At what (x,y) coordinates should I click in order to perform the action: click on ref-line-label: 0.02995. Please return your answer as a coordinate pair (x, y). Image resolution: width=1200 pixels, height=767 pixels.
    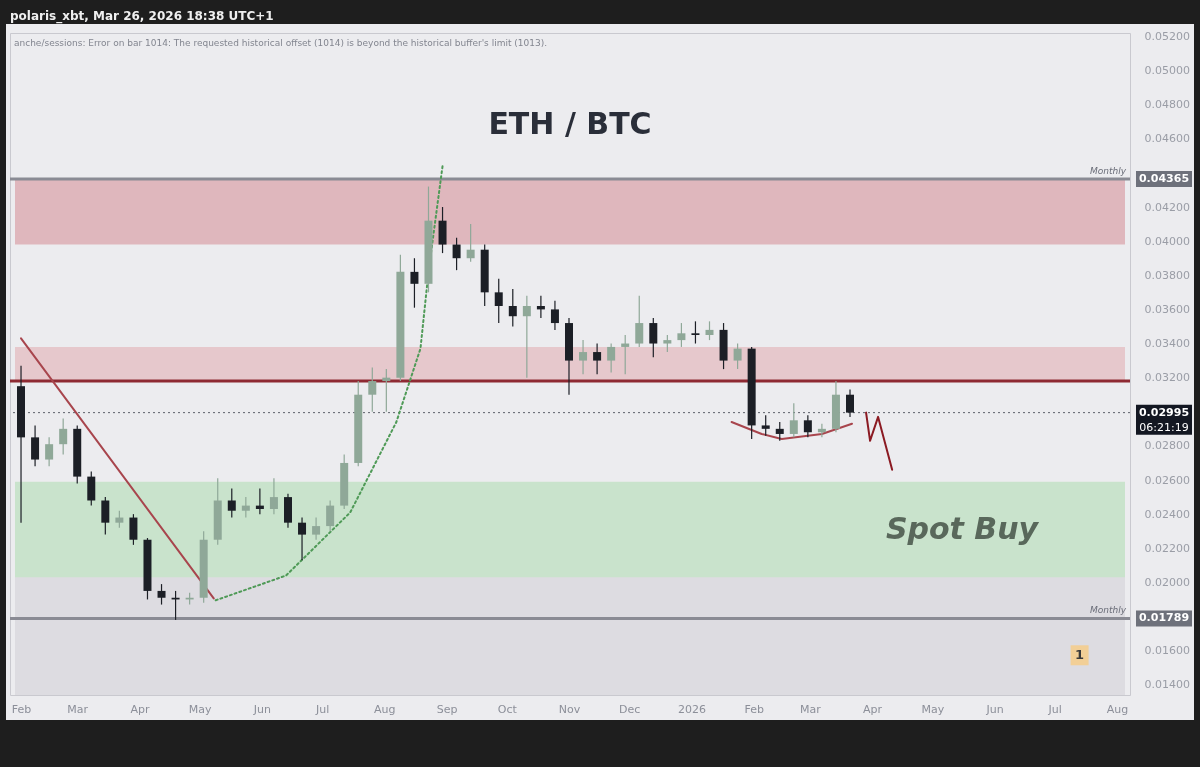
    Looking at the image, I should click on (1164, 412).